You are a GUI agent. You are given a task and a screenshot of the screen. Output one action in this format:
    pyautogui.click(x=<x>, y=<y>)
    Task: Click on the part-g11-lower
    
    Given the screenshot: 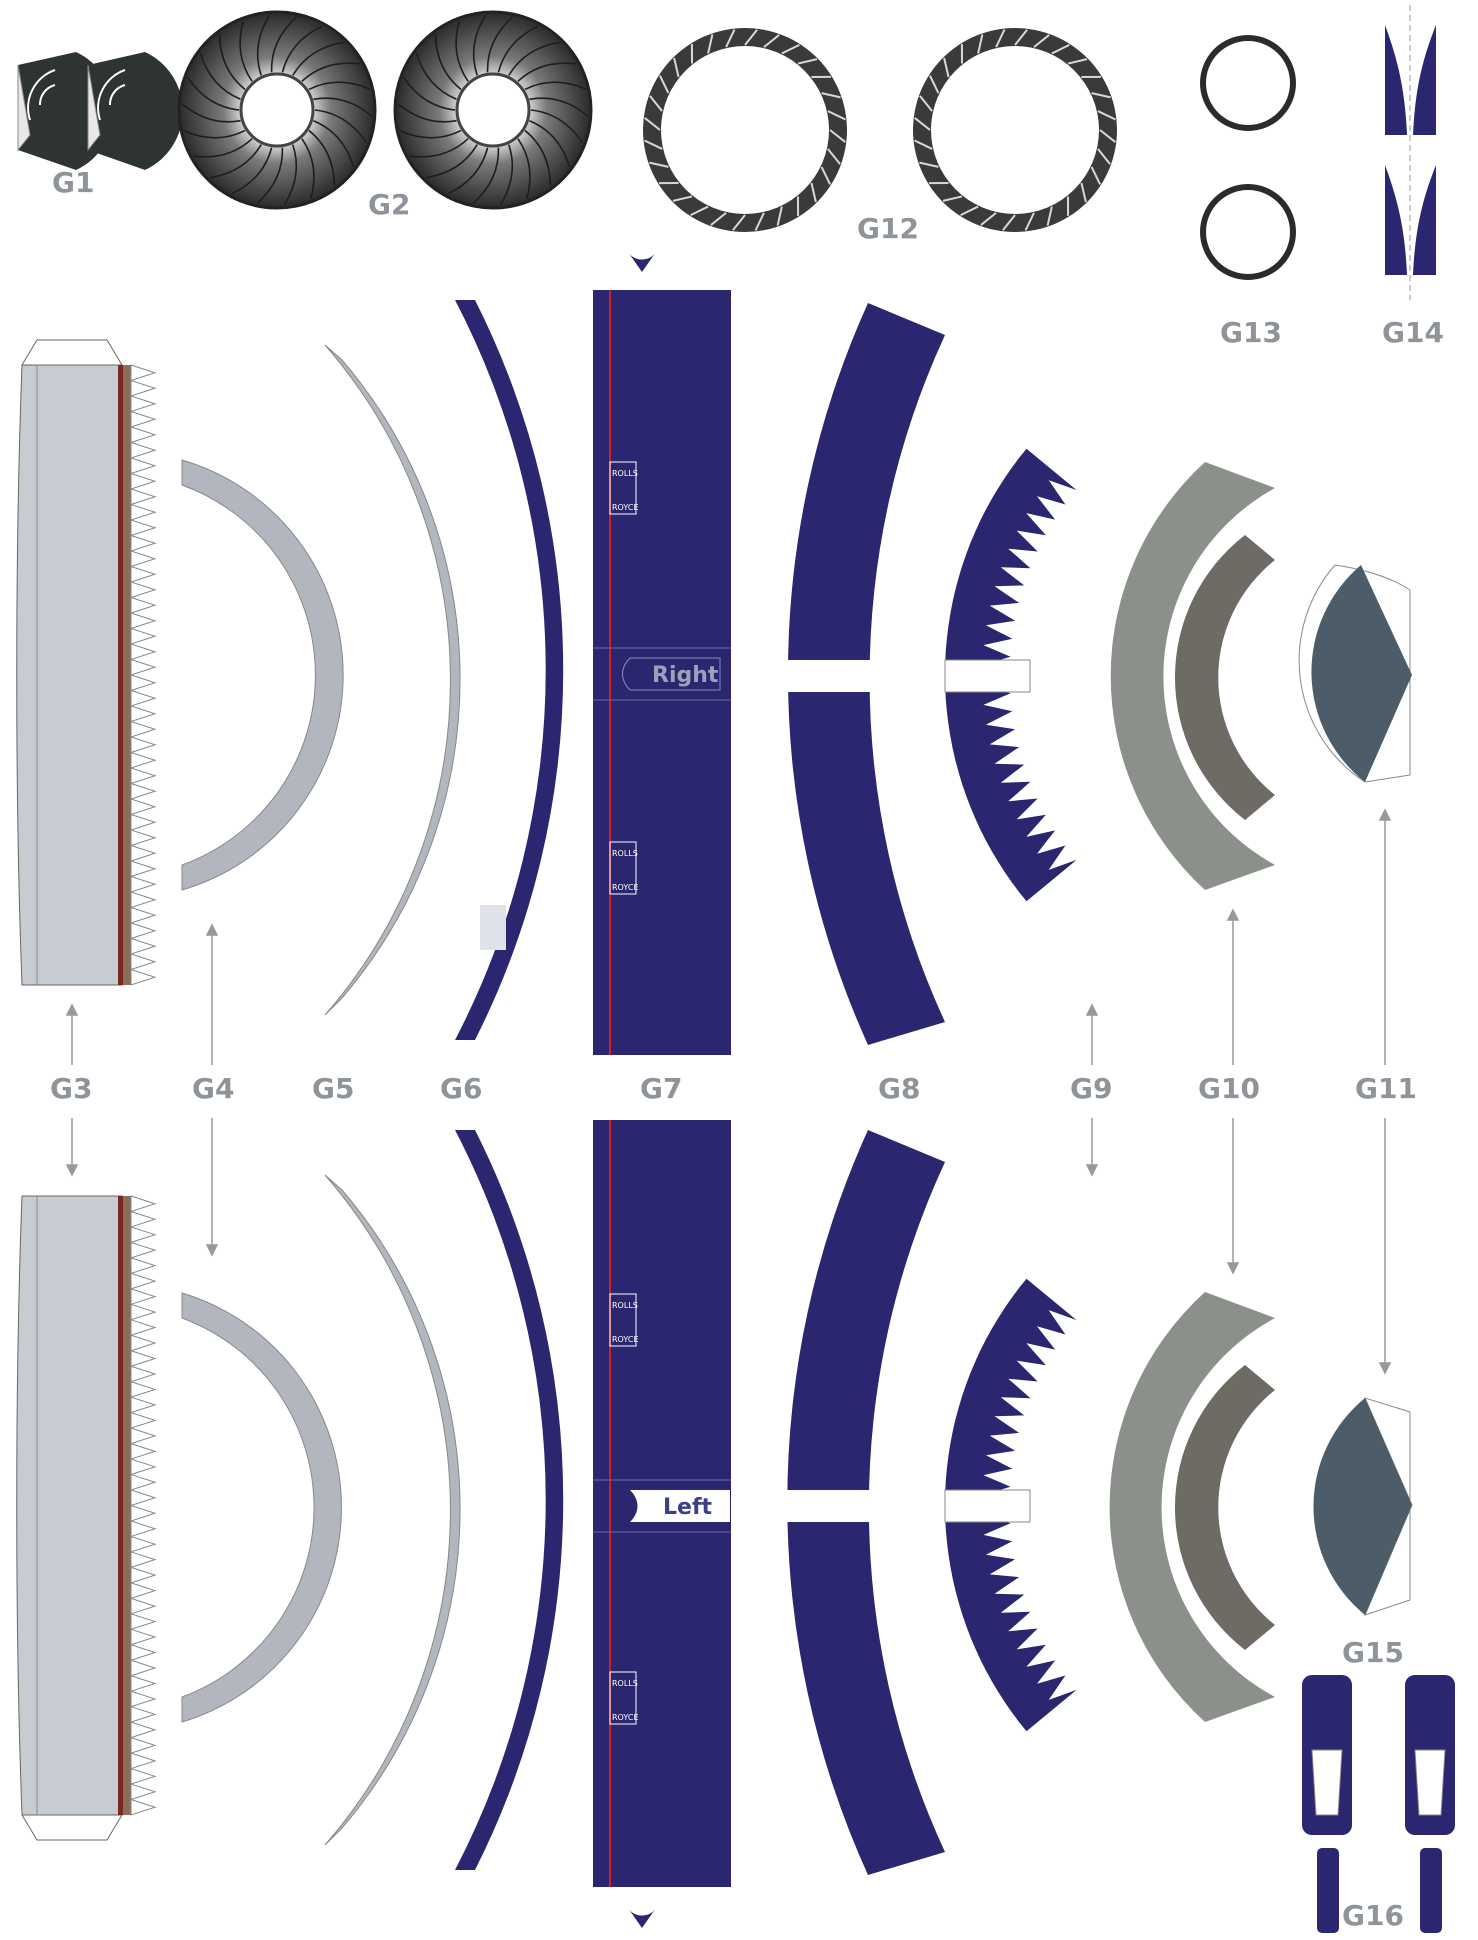 What is the action you would take?
    pyautogui.click(x=1363, y=1506)
    